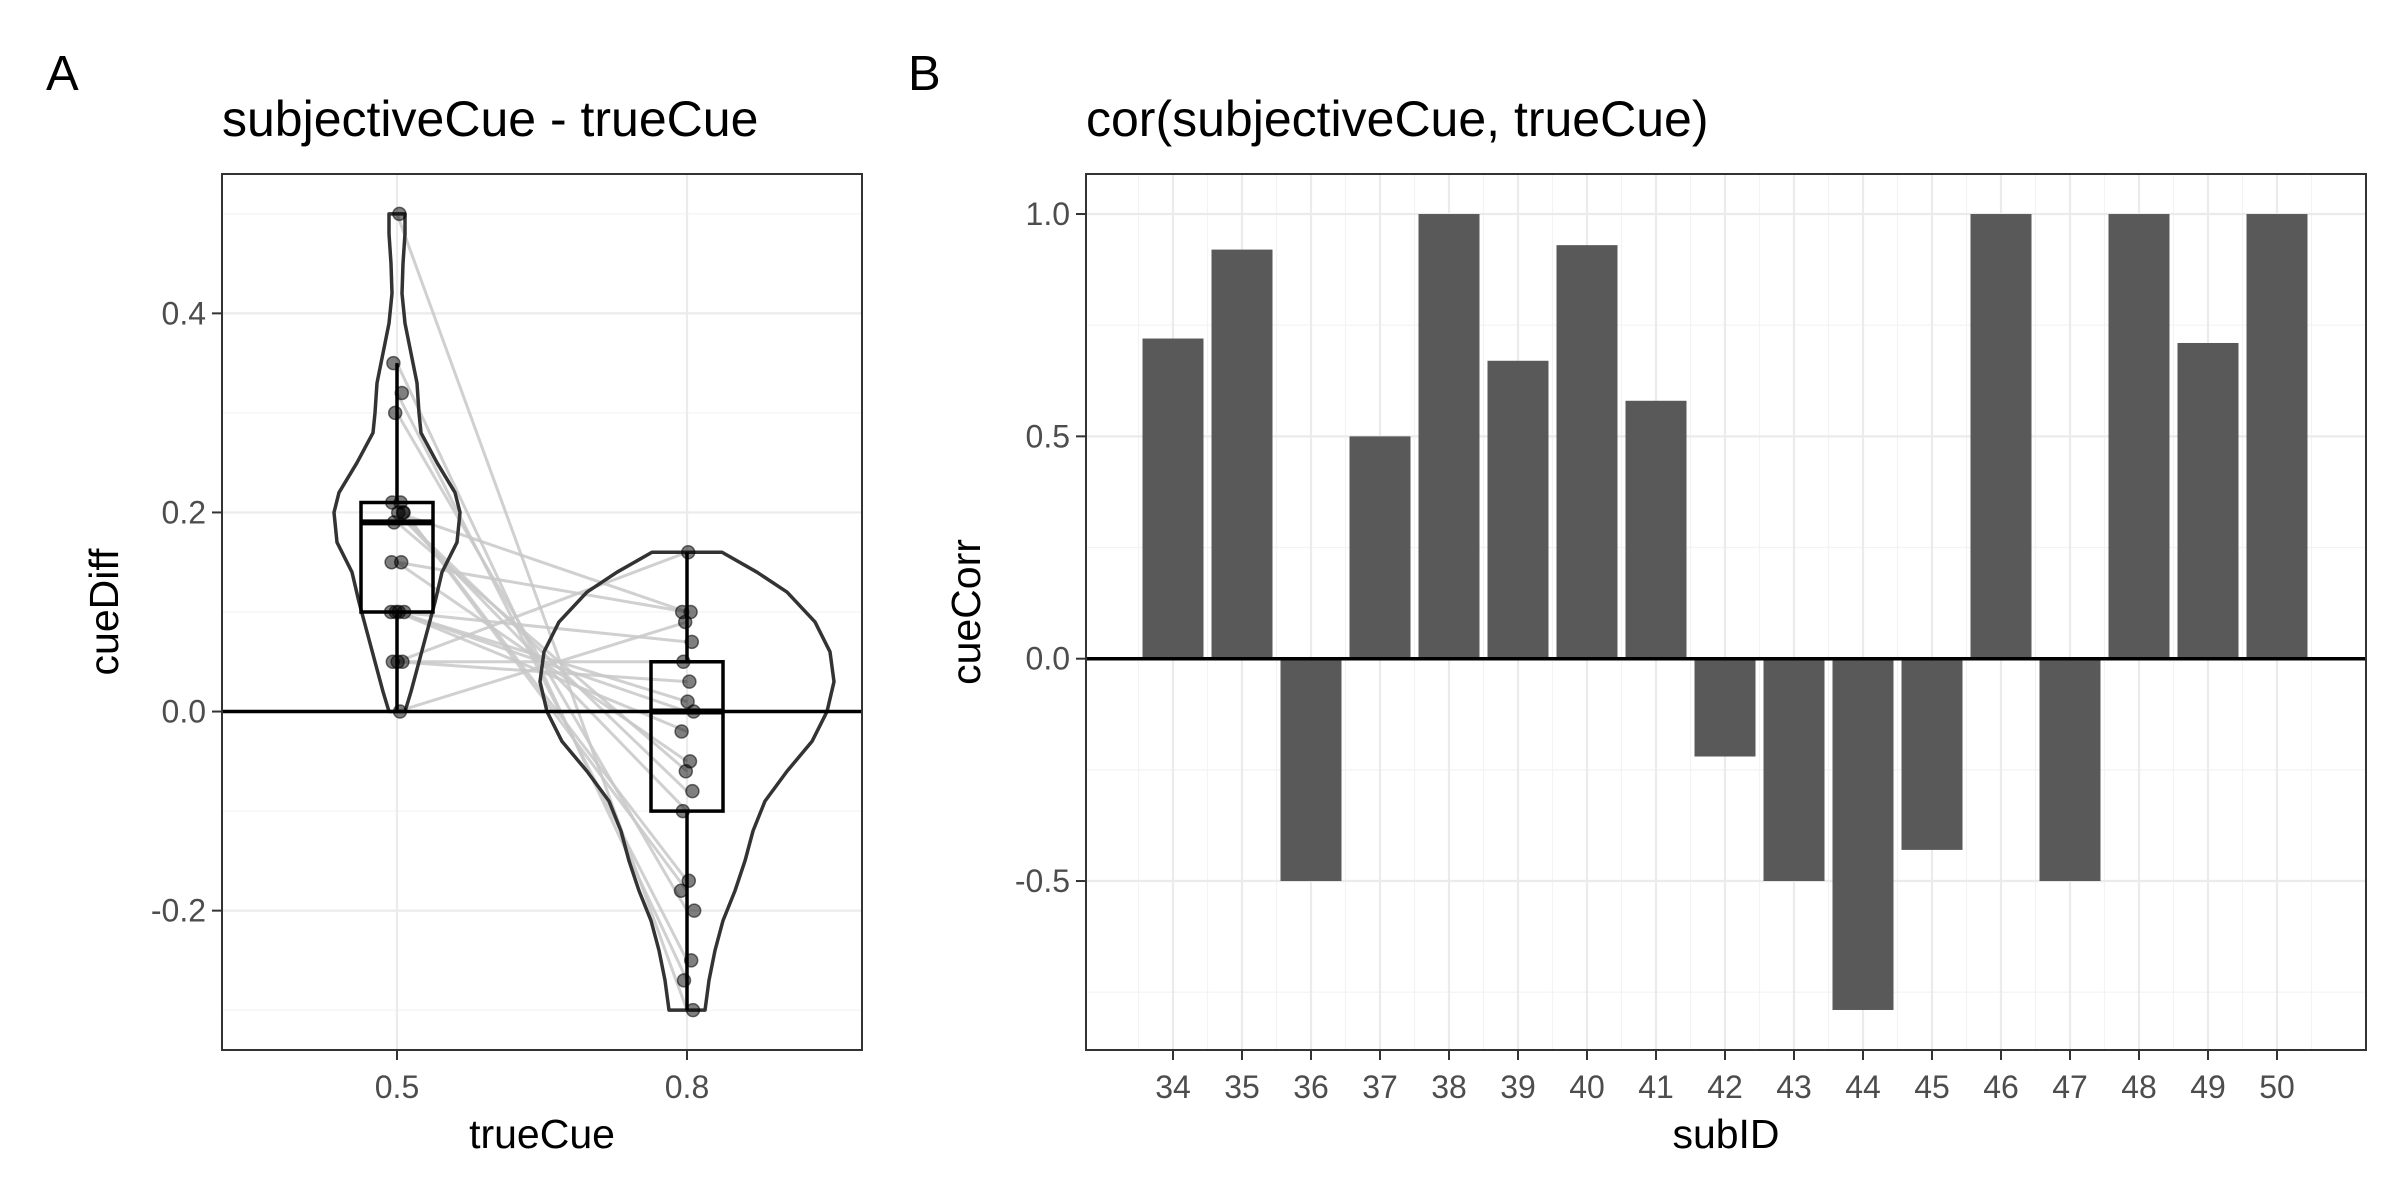 The height and width of the screenshot is (1200, 2400). Describe the element at coordinates (2070, 1087) in the screenshot. I see `x-tick-label-b: 47` at that location.